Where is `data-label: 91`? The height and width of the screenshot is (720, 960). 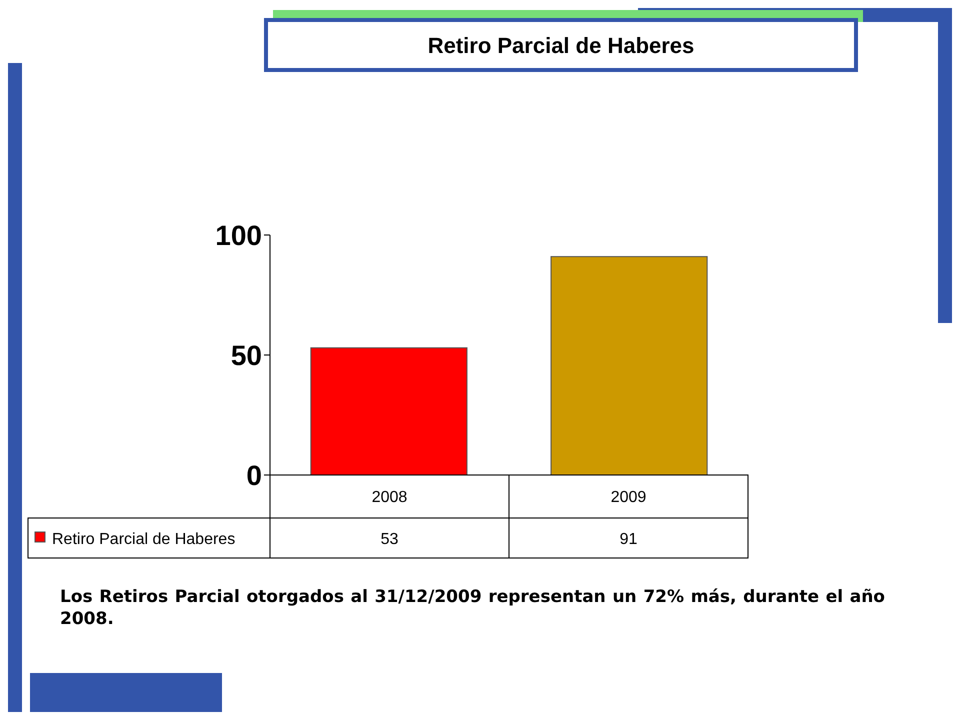
data-label: 91 is located at coordinates (629, 539).